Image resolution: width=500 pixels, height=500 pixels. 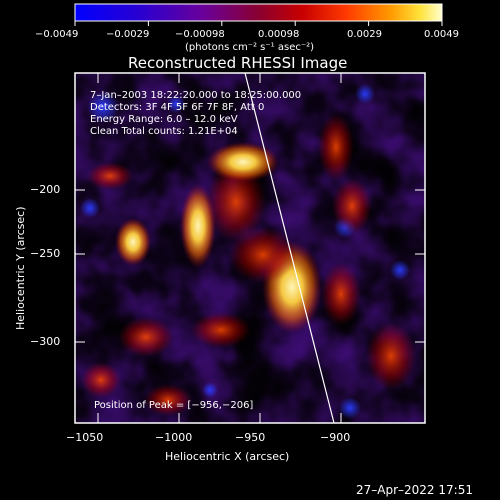 What do you see at coordinates (164, 119) in the screenshot?
I see `energy-range-text: Energy Range: 6.0 – 12.0 keV` at bounding box center [164, 119].